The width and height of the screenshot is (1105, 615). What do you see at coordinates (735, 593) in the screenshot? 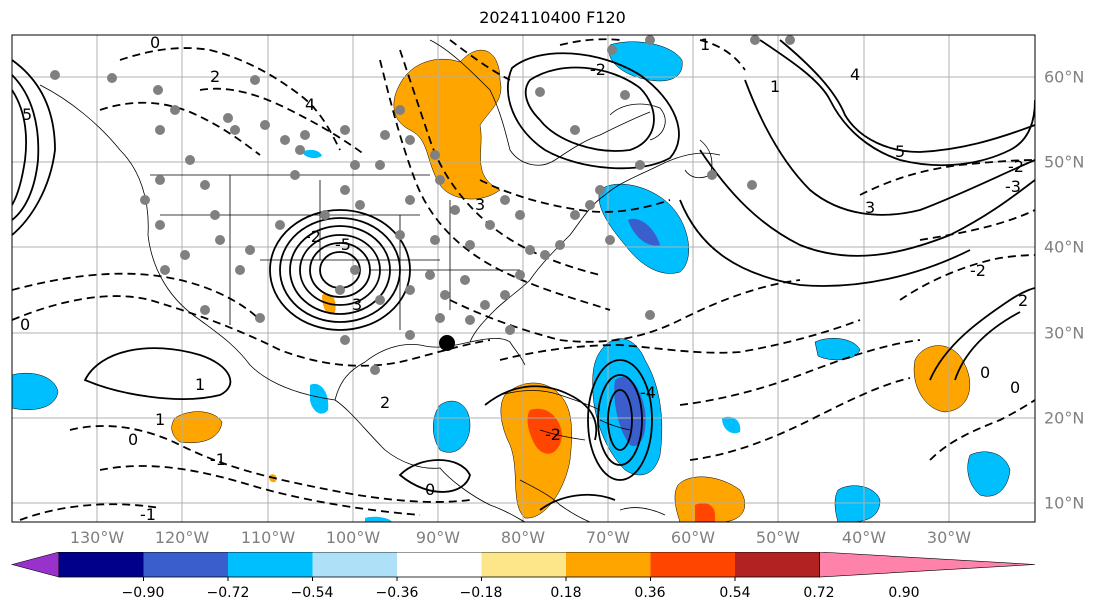
I see `colorbar-tick-label: 0.54` at bounding box center [735, 593].